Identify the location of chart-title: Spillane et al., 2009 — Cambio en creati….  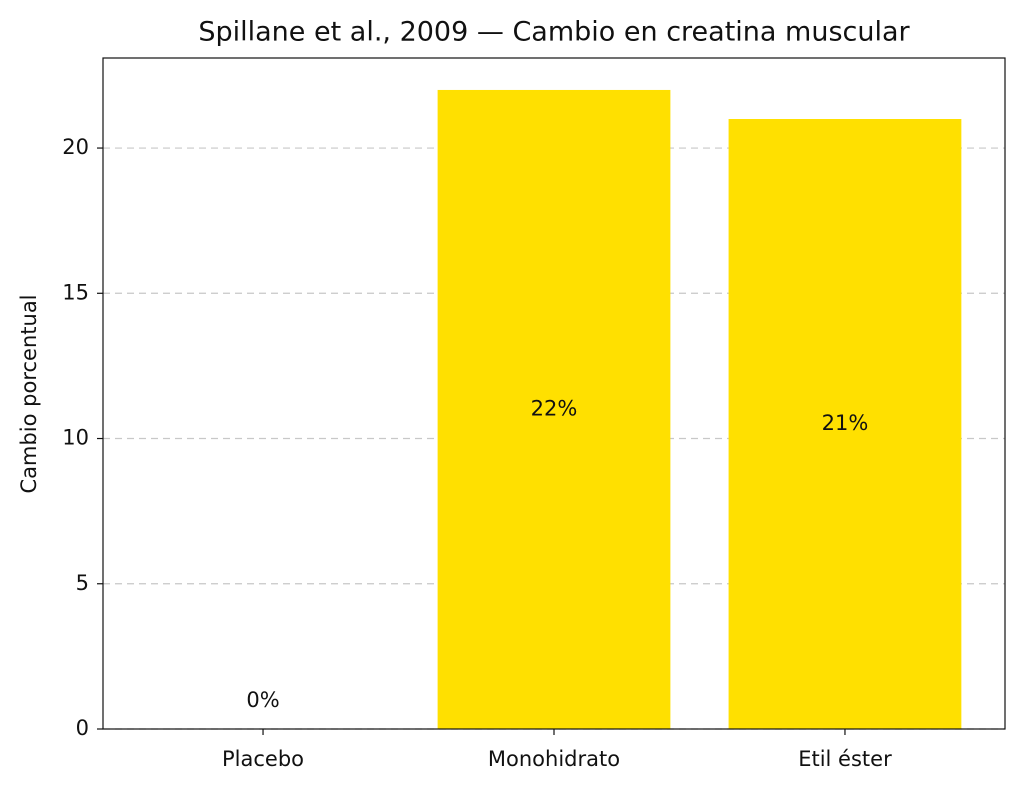
(554, 32).